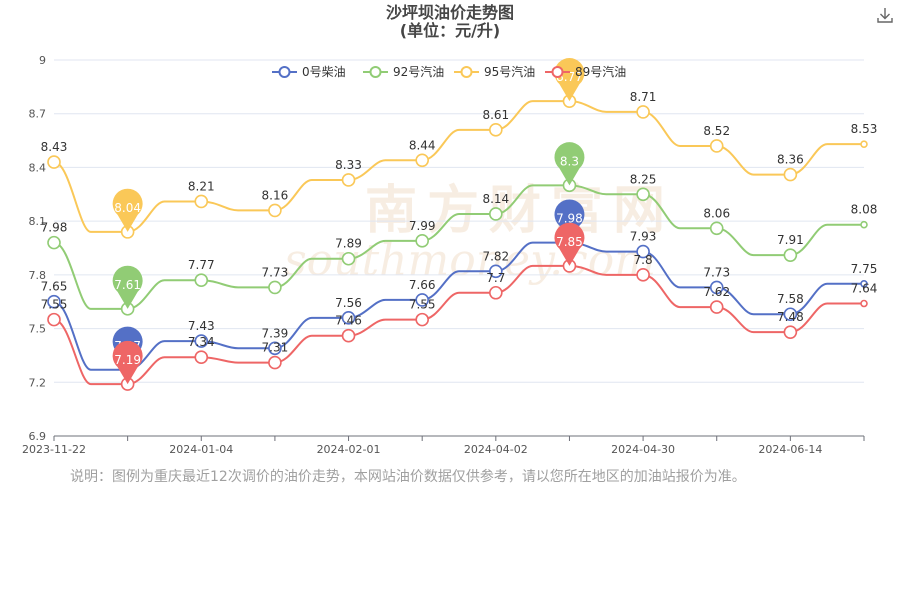  Describe the element at coordinates (790, 299) in the screenshot. I see `data-label: 7.58` at that location.